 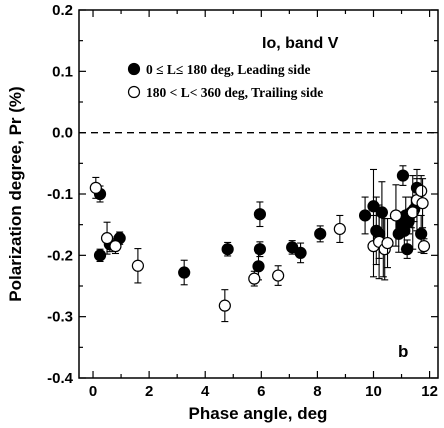 I want to click on x-axis-title: Phase angle, deg, so click(x=258, y=413).